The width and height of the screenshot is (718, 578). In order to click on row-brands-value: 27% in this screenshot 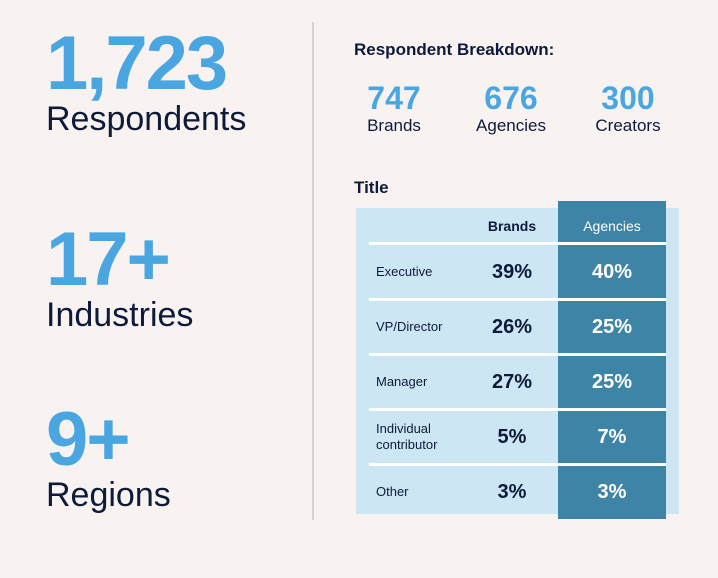, I will do `click(512, 381)`.